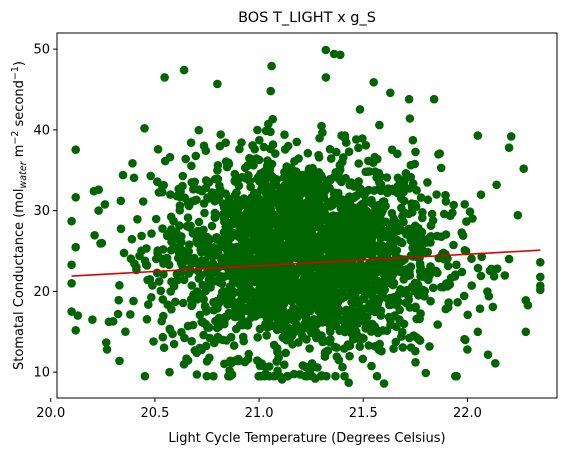 The height and width of the screenshot is (453, 570). Describe the element at coordinates (41, 211) in the screenshot. I see `y-tick-label: 30` at that location.